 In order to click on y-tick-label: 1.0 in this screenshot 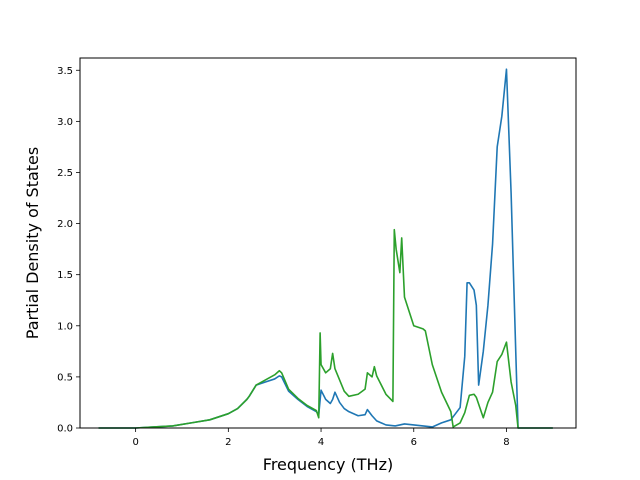, I will do `click(65, 326)`.